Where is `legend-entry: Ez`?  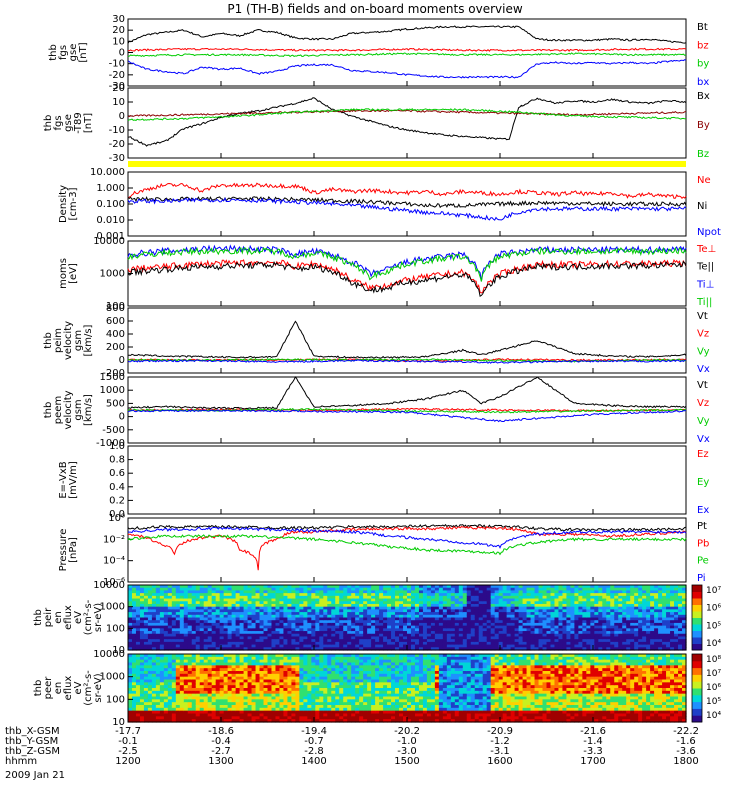
legend-entry: Ez is located at coordinates (703, 454).